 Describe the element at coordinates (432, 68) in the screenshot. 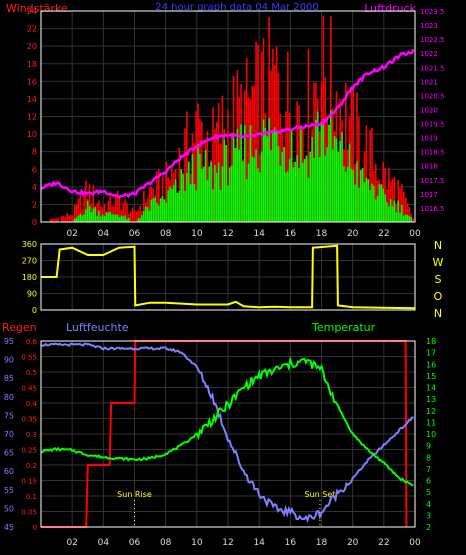

I see `right-tick-label: 1021.5` at that location.